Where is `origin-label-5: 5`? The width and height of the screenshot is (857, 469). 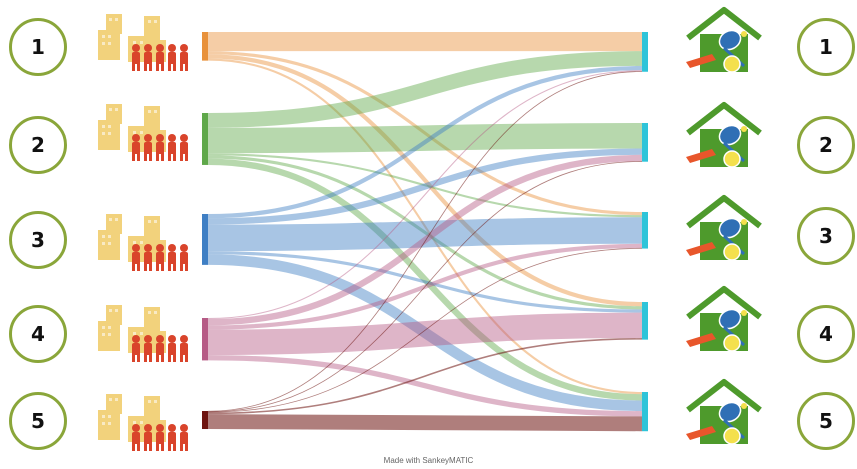 origin-label-5: 5 is located at coordinates (38, 421).